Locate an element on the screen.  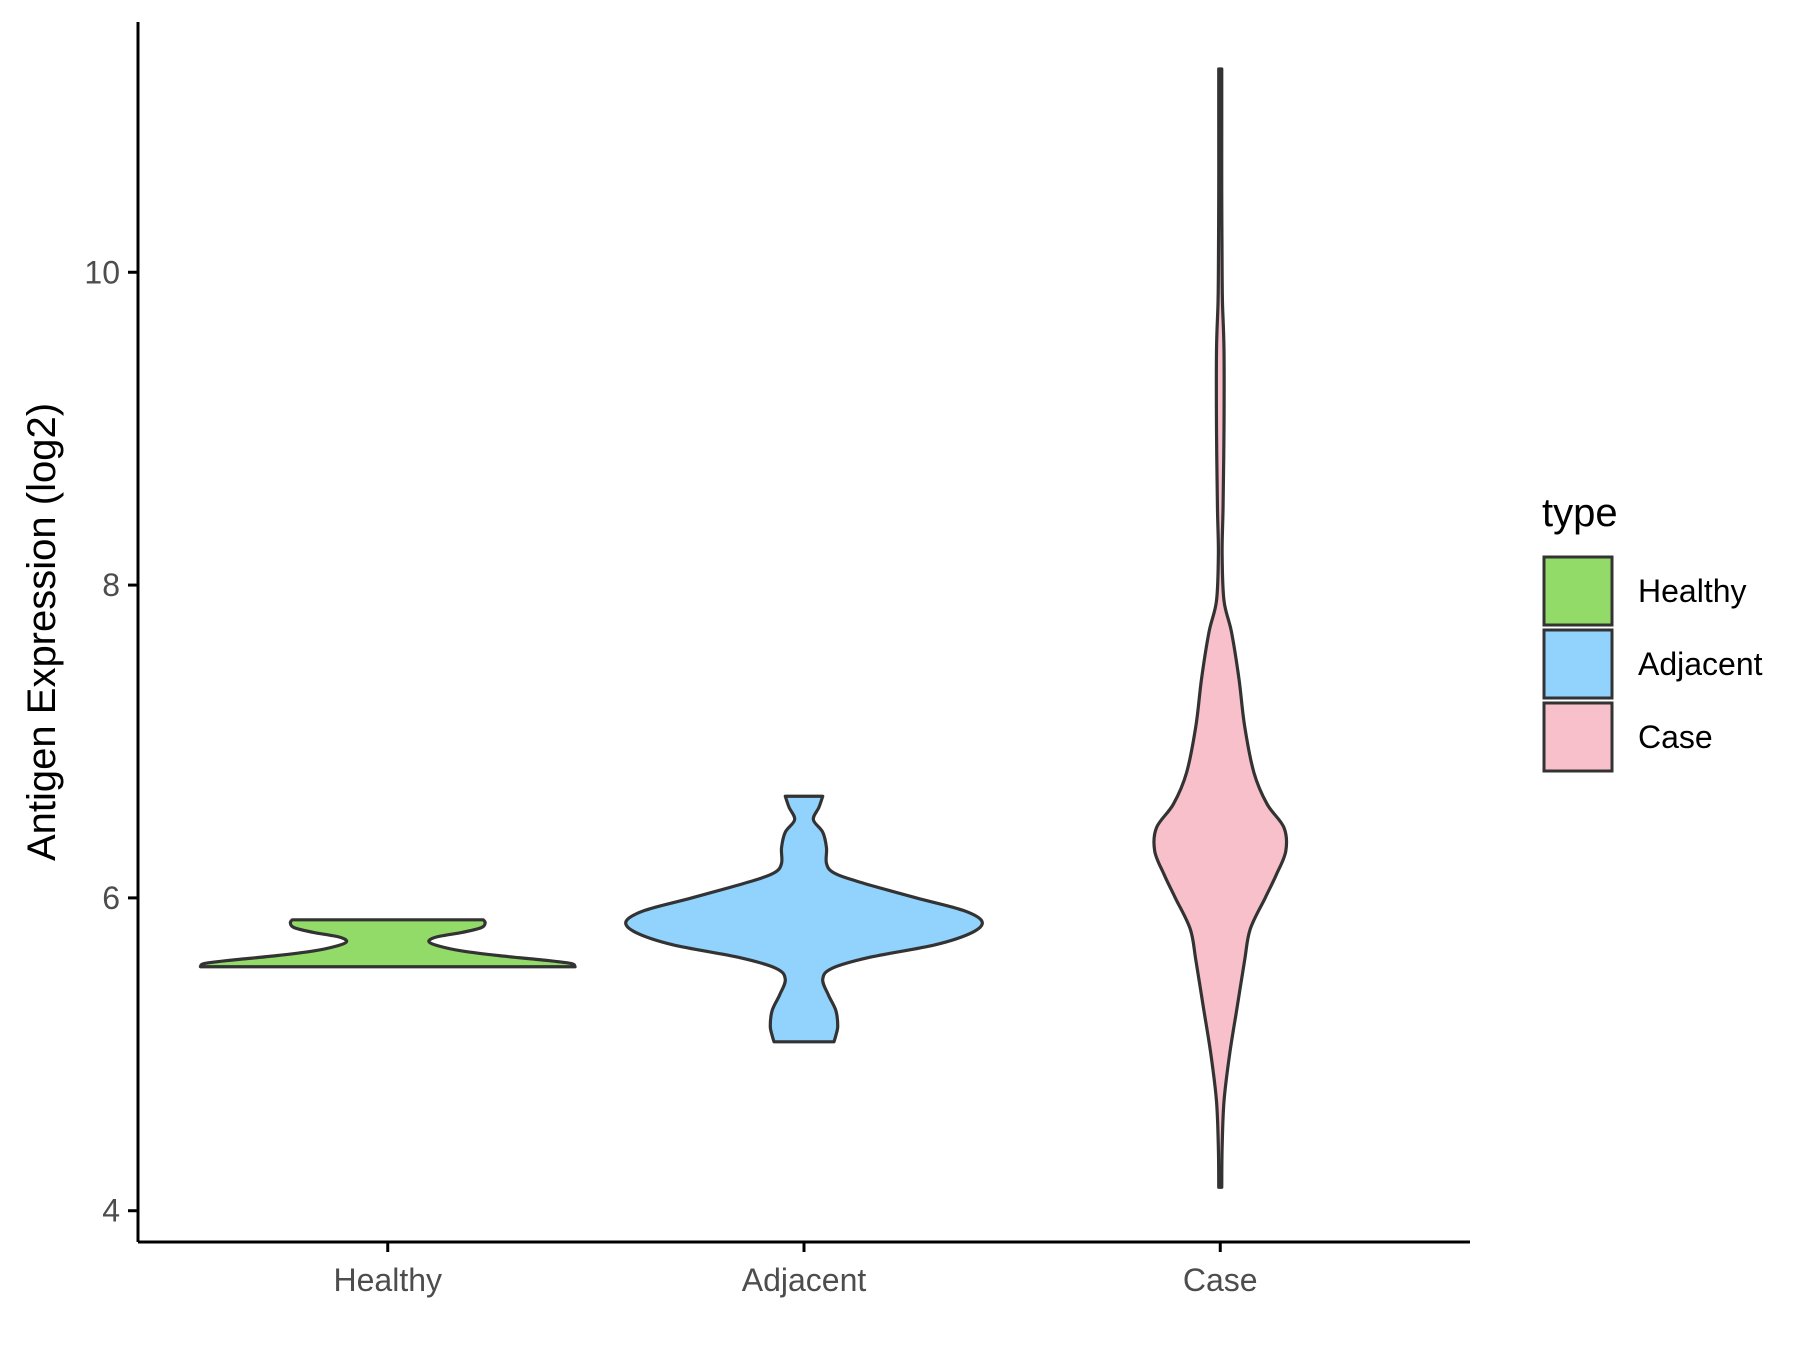
x-axis-ticks: Healthy Adjacent Case is located at coordinates (796, 1270).